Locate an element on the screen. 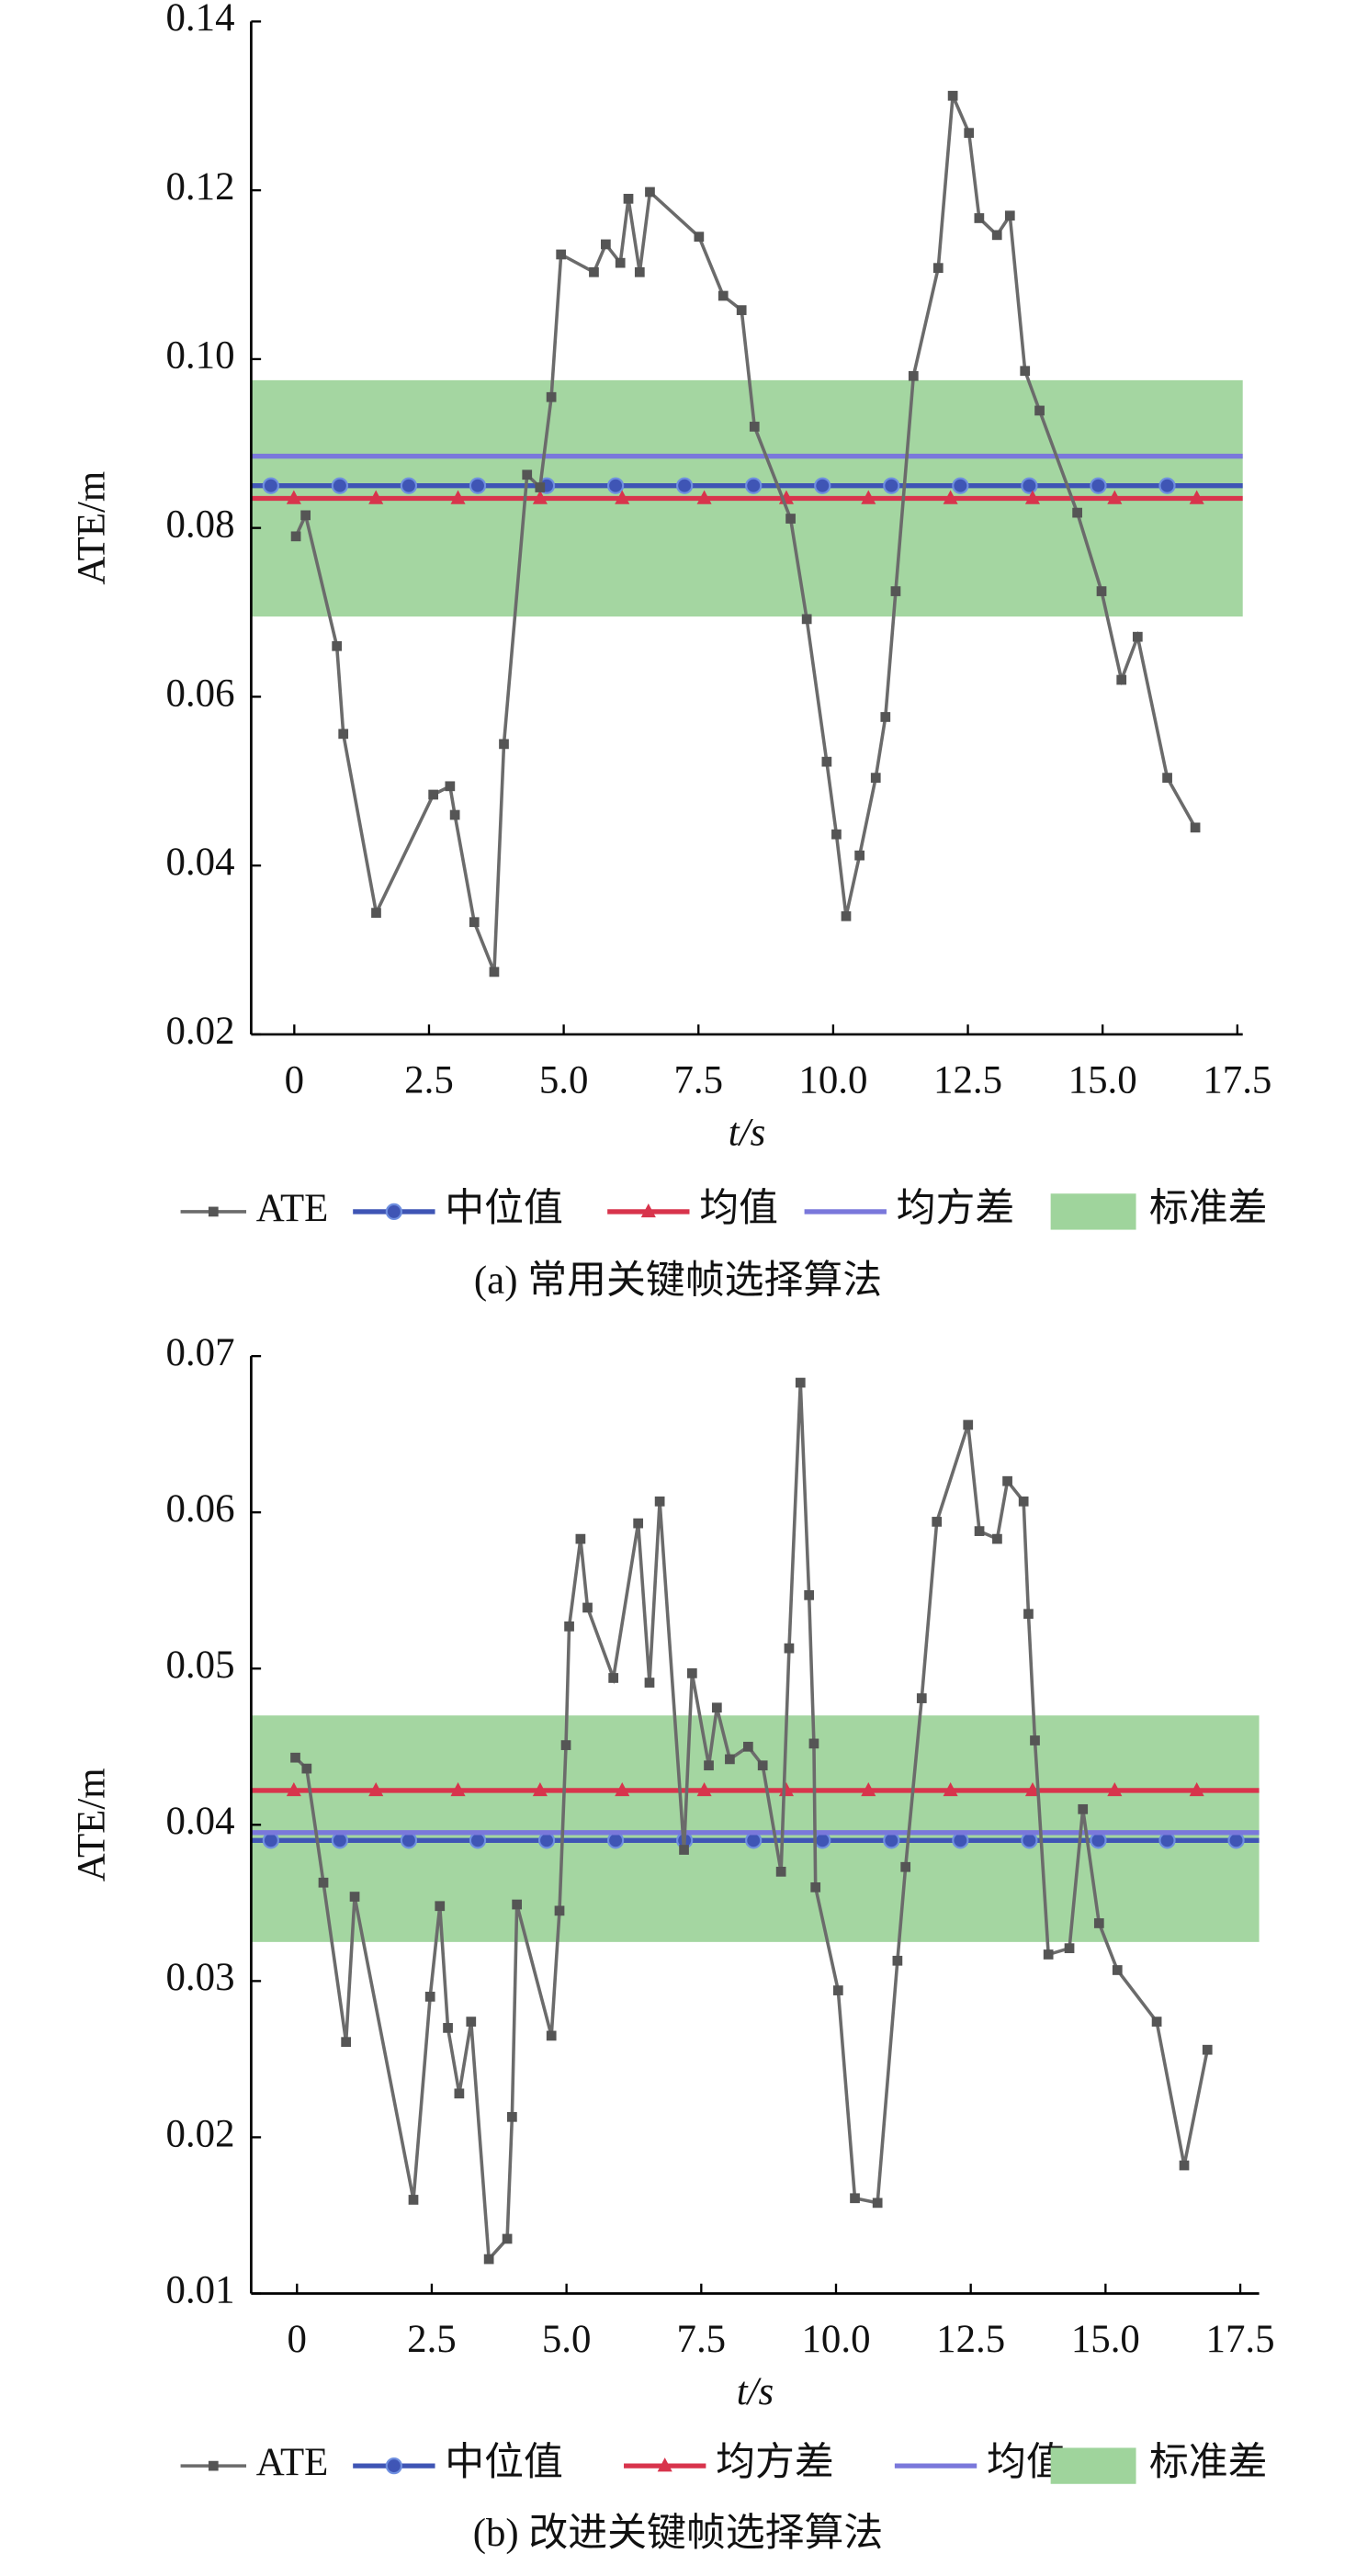 The image size is (1356, 2576). caption: (b) 改进关键帧选择算法 is located at coordinates (678, 2533).